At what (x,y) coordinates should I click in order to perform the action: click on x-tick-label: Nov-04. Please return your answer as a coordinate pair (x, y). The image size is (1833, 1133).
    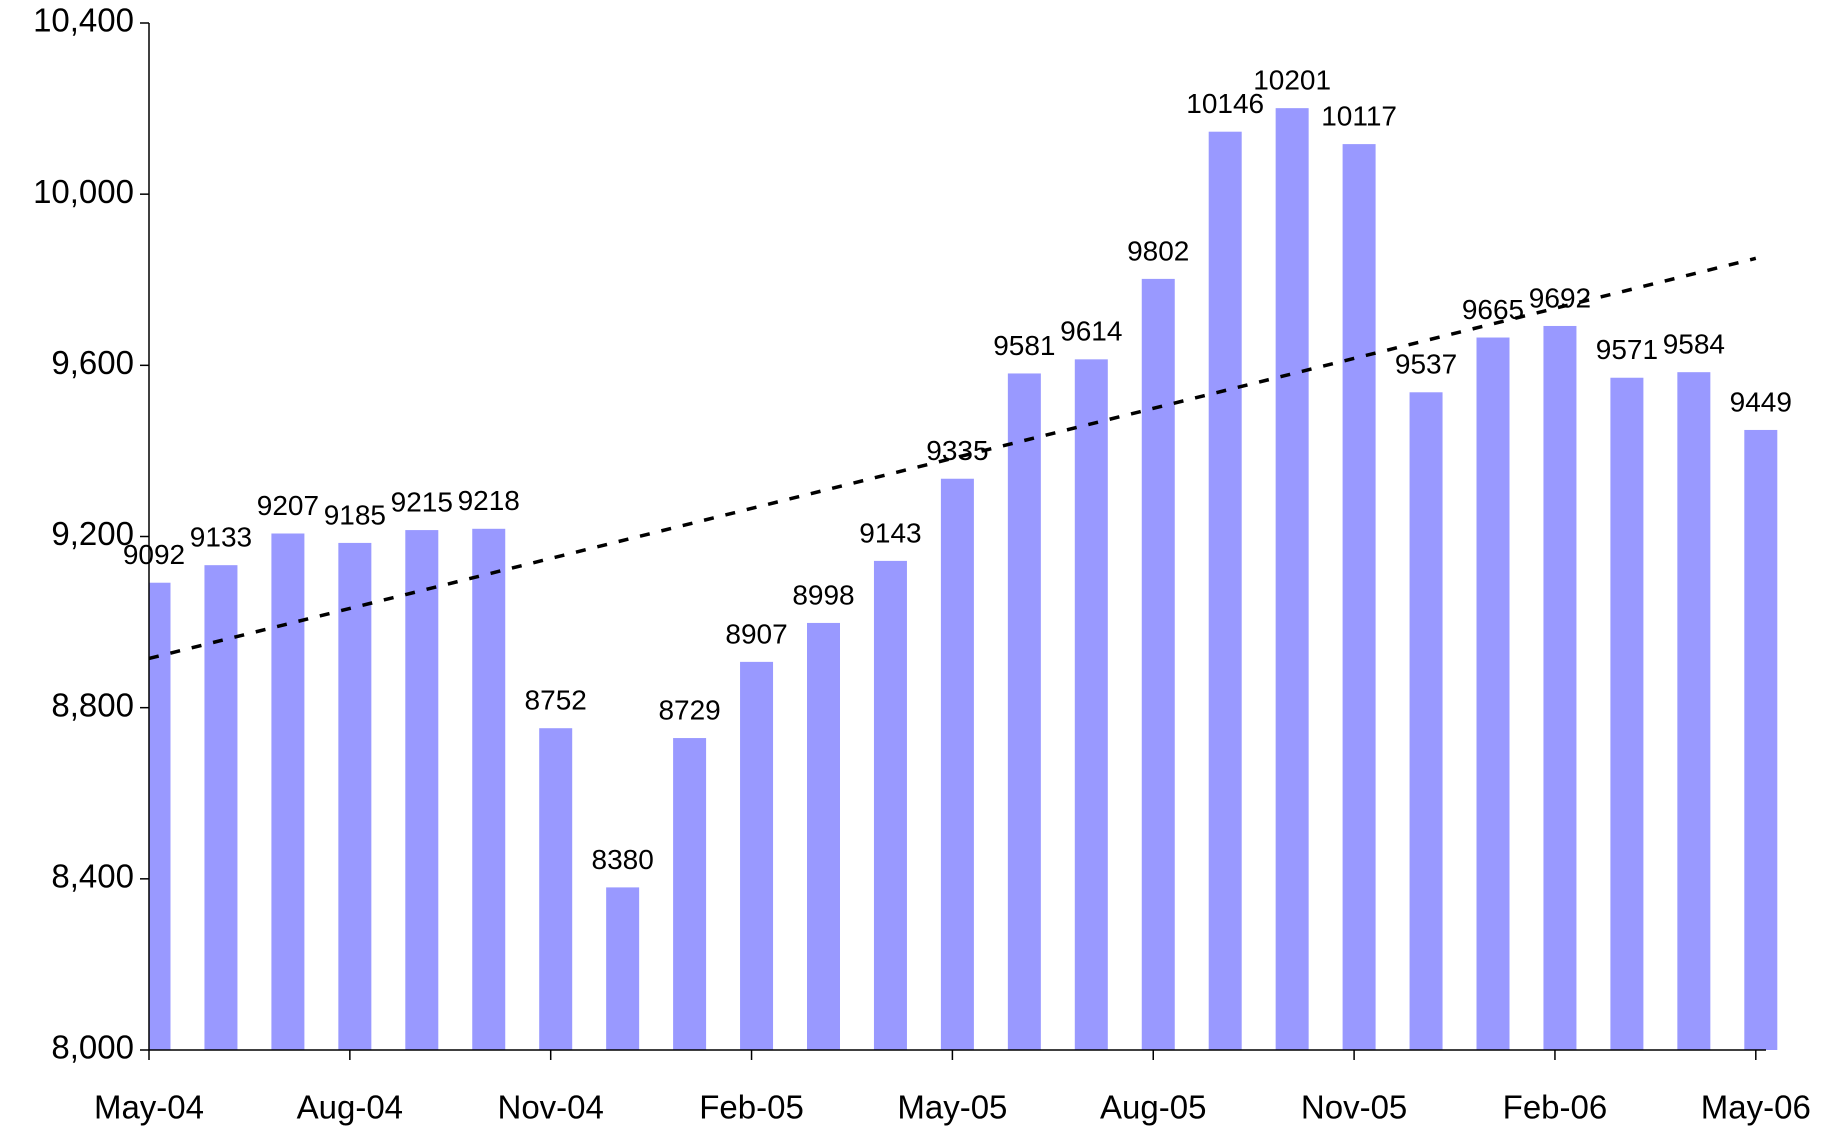
    Looking at the image, I should click on (551, 1107).